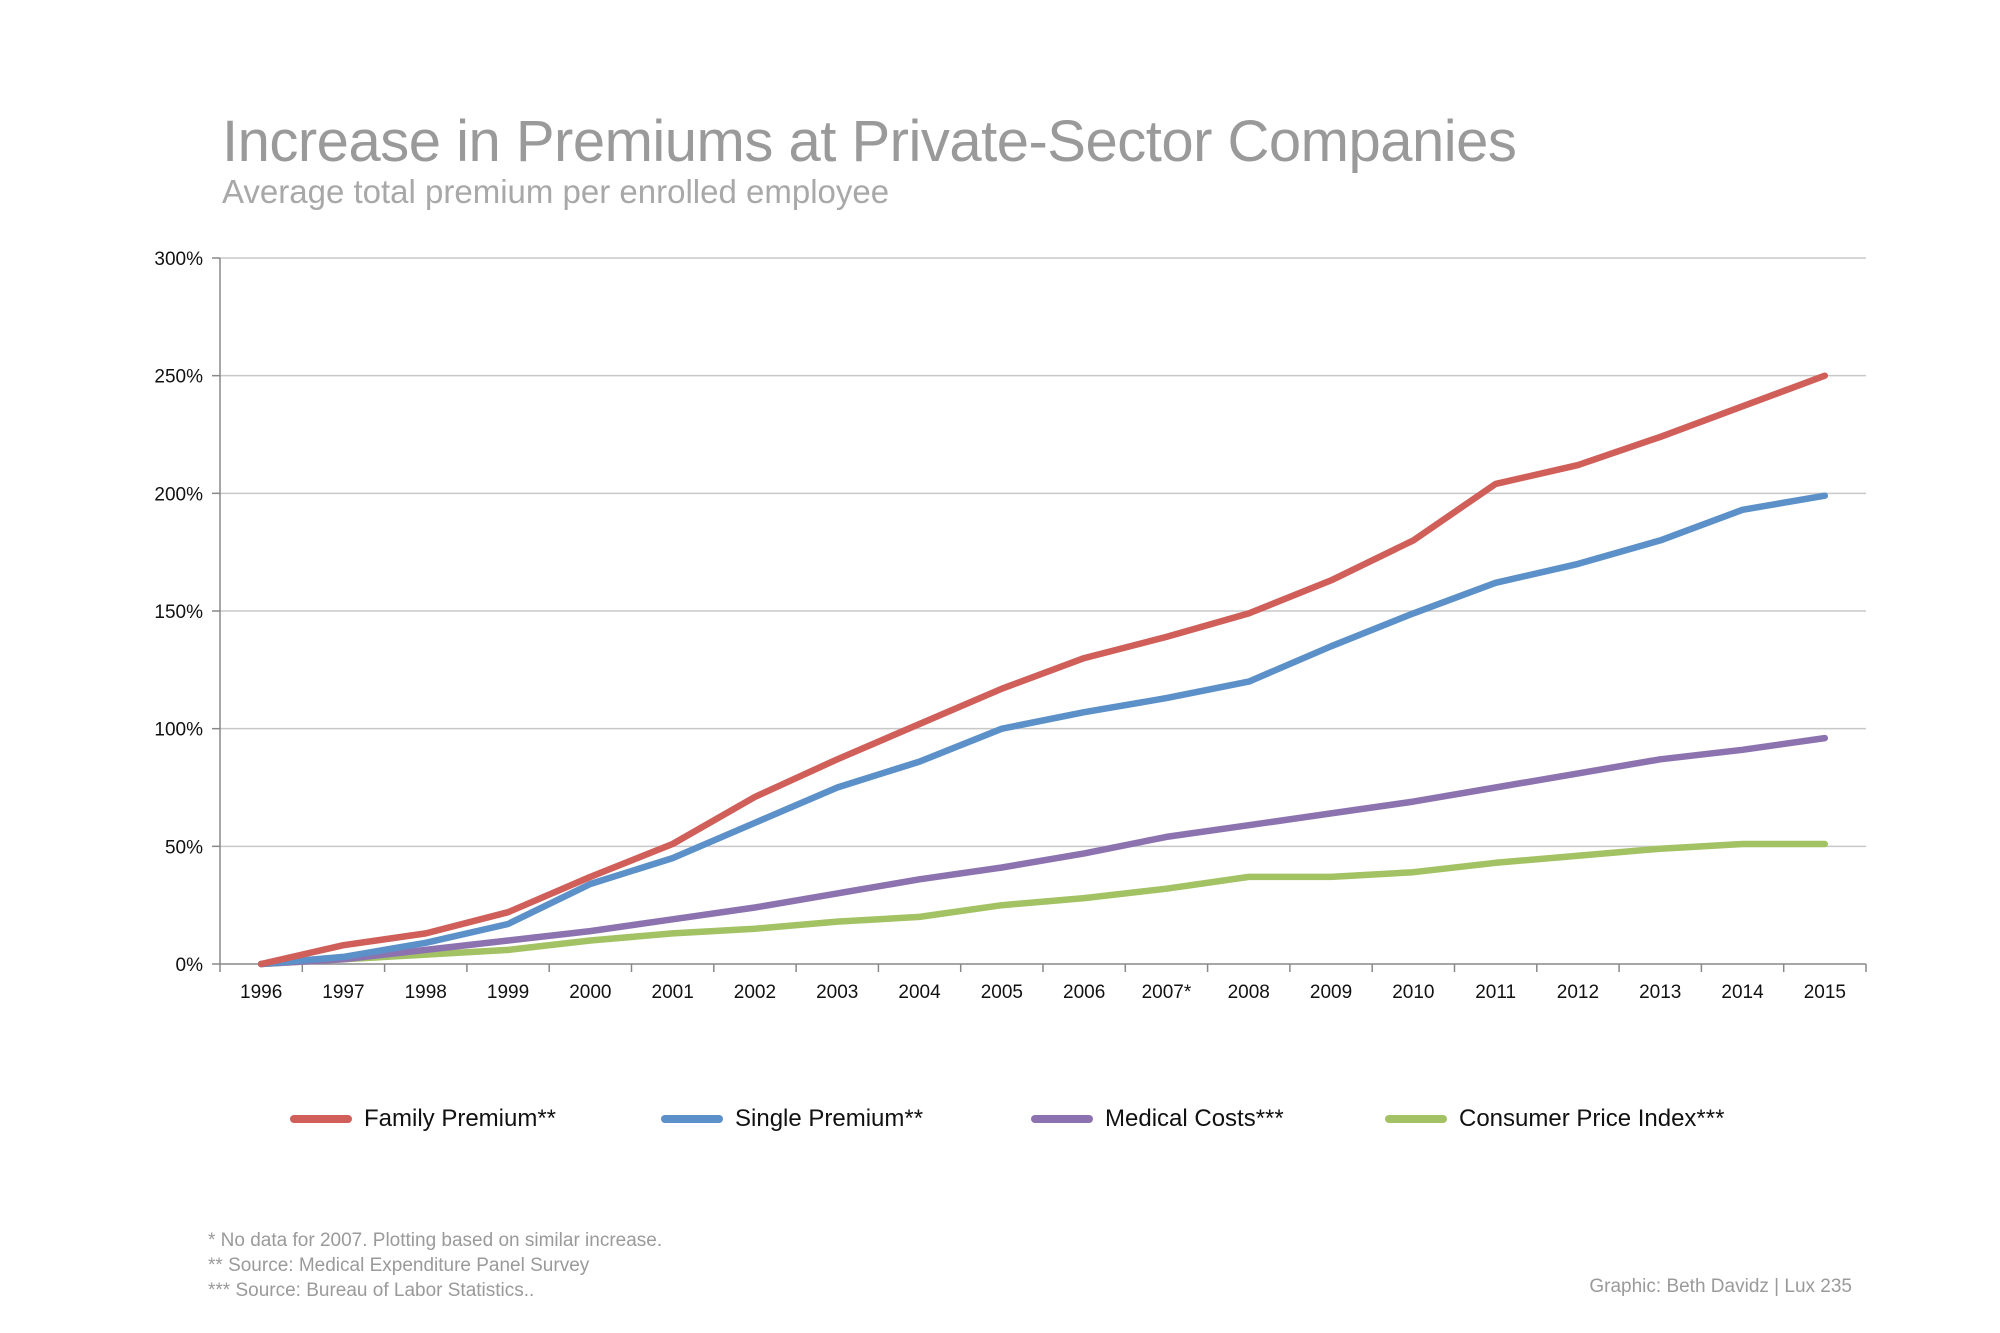  I want to click on x-tick-label-2006: 2006, so click(1084, 992).